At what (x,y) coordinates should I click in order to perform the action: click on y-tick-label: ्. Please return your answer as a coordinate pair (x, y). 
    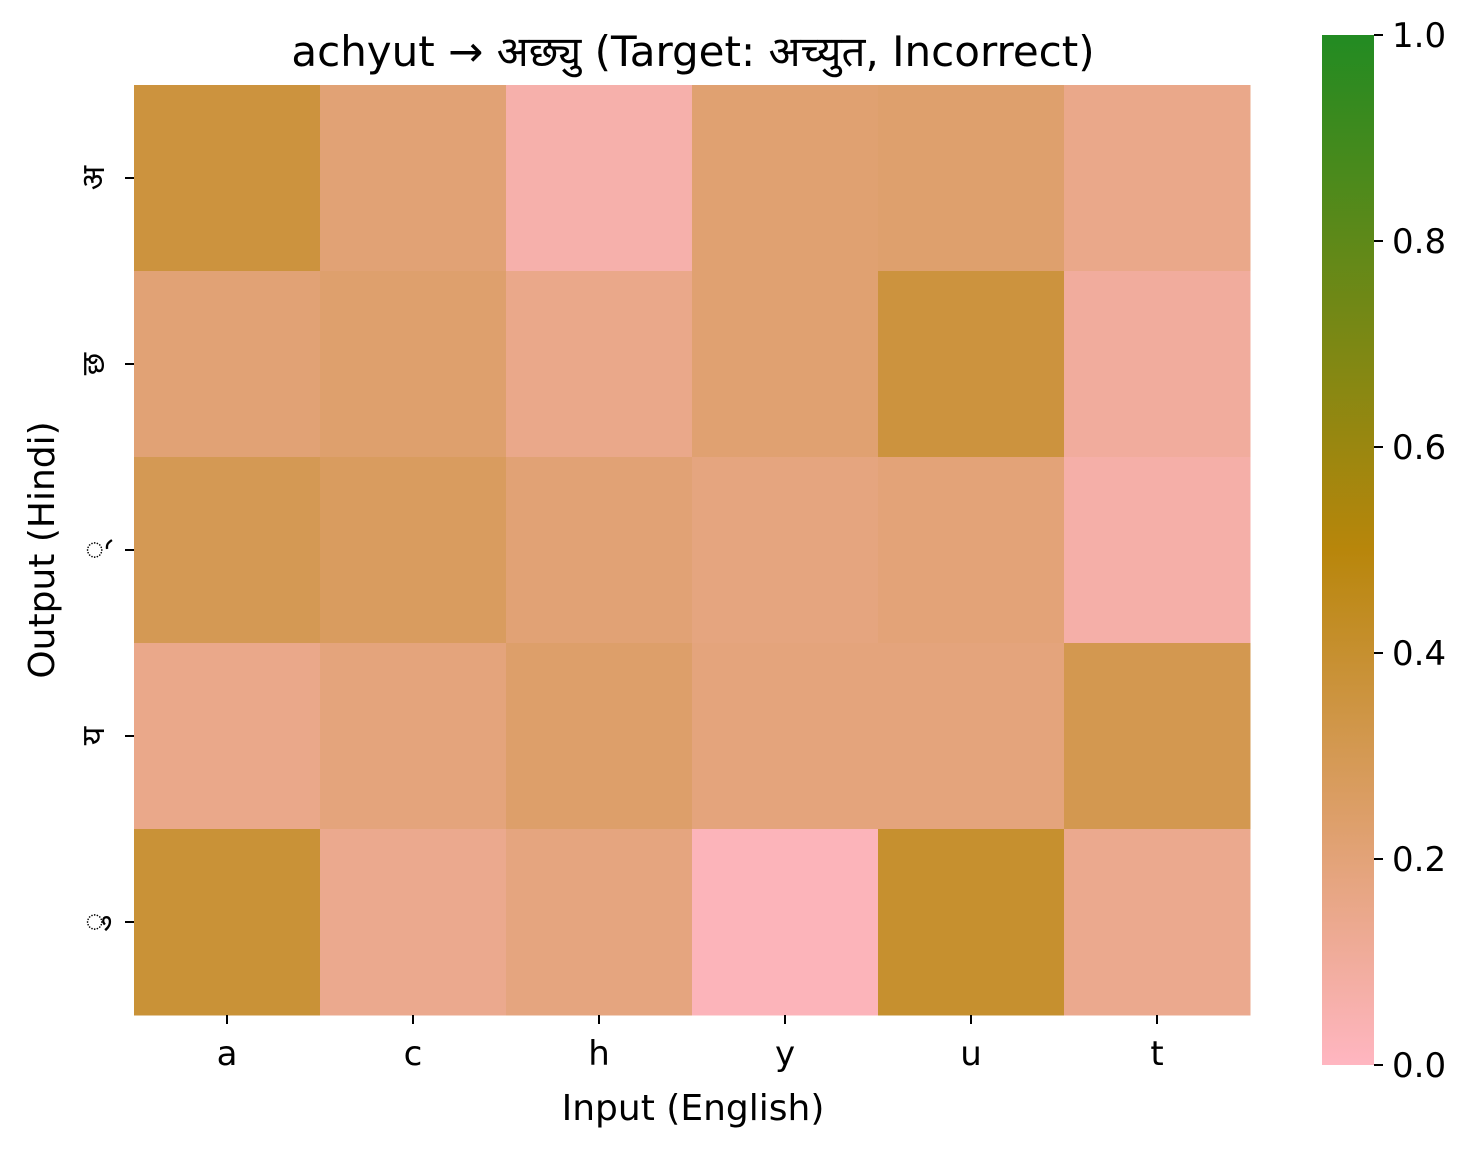
    Looking at the image, I should click on (94, 548).